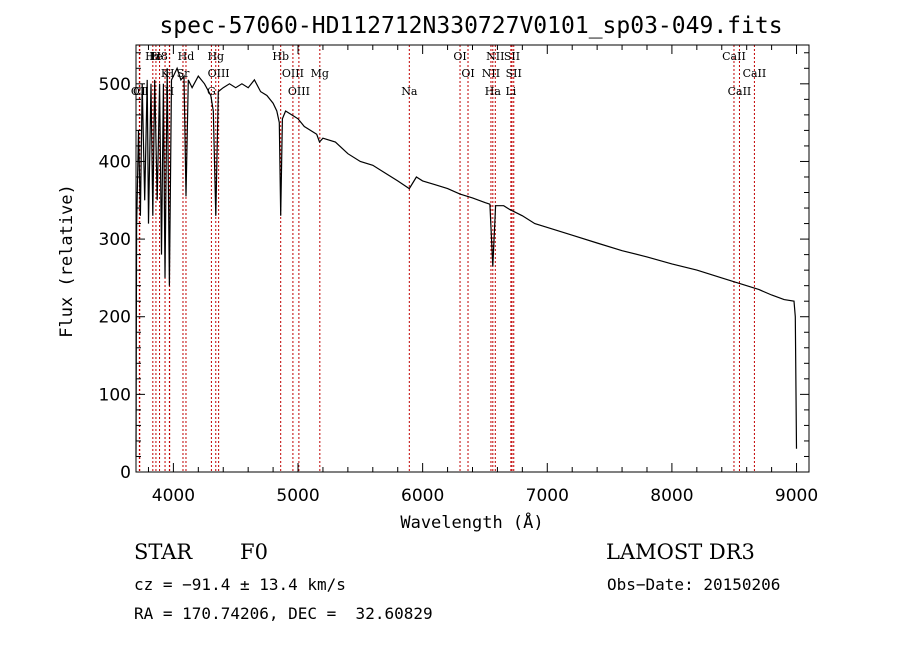  I want to click on x-tick-label-2: 6000, so click(422, 496).